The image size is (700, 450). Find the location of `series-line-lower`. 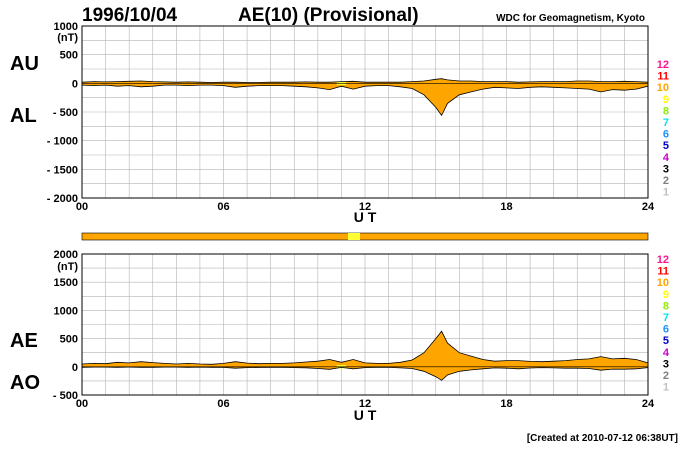

series-line-lower is located at coordinates (365, 100).